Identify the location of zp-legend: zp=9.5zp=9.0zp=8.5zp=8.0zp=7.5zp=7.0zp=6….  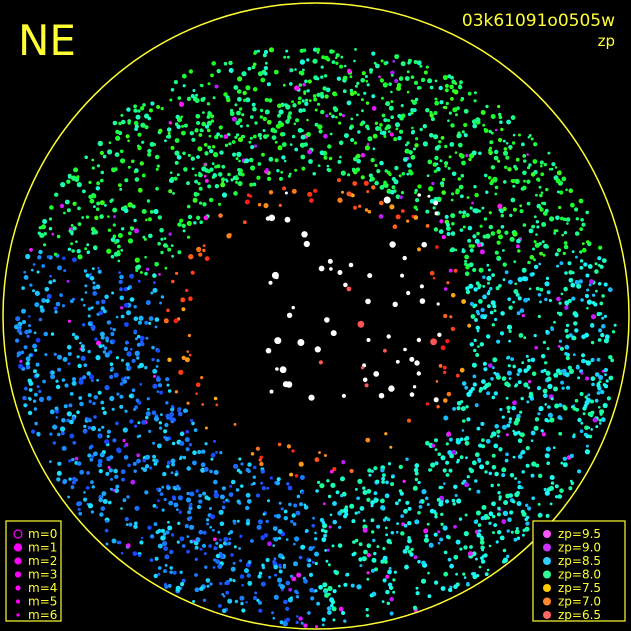
(579, 571).